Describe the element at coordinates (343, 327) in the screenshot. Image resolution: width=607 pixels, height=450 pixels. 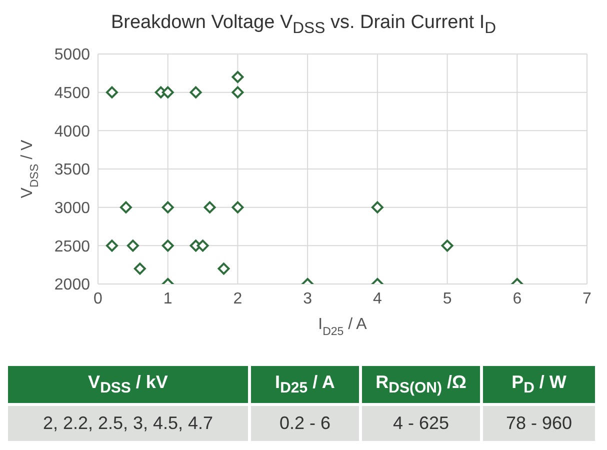
I see `x-axis-title: I$_{D25}$ / A` at that location.